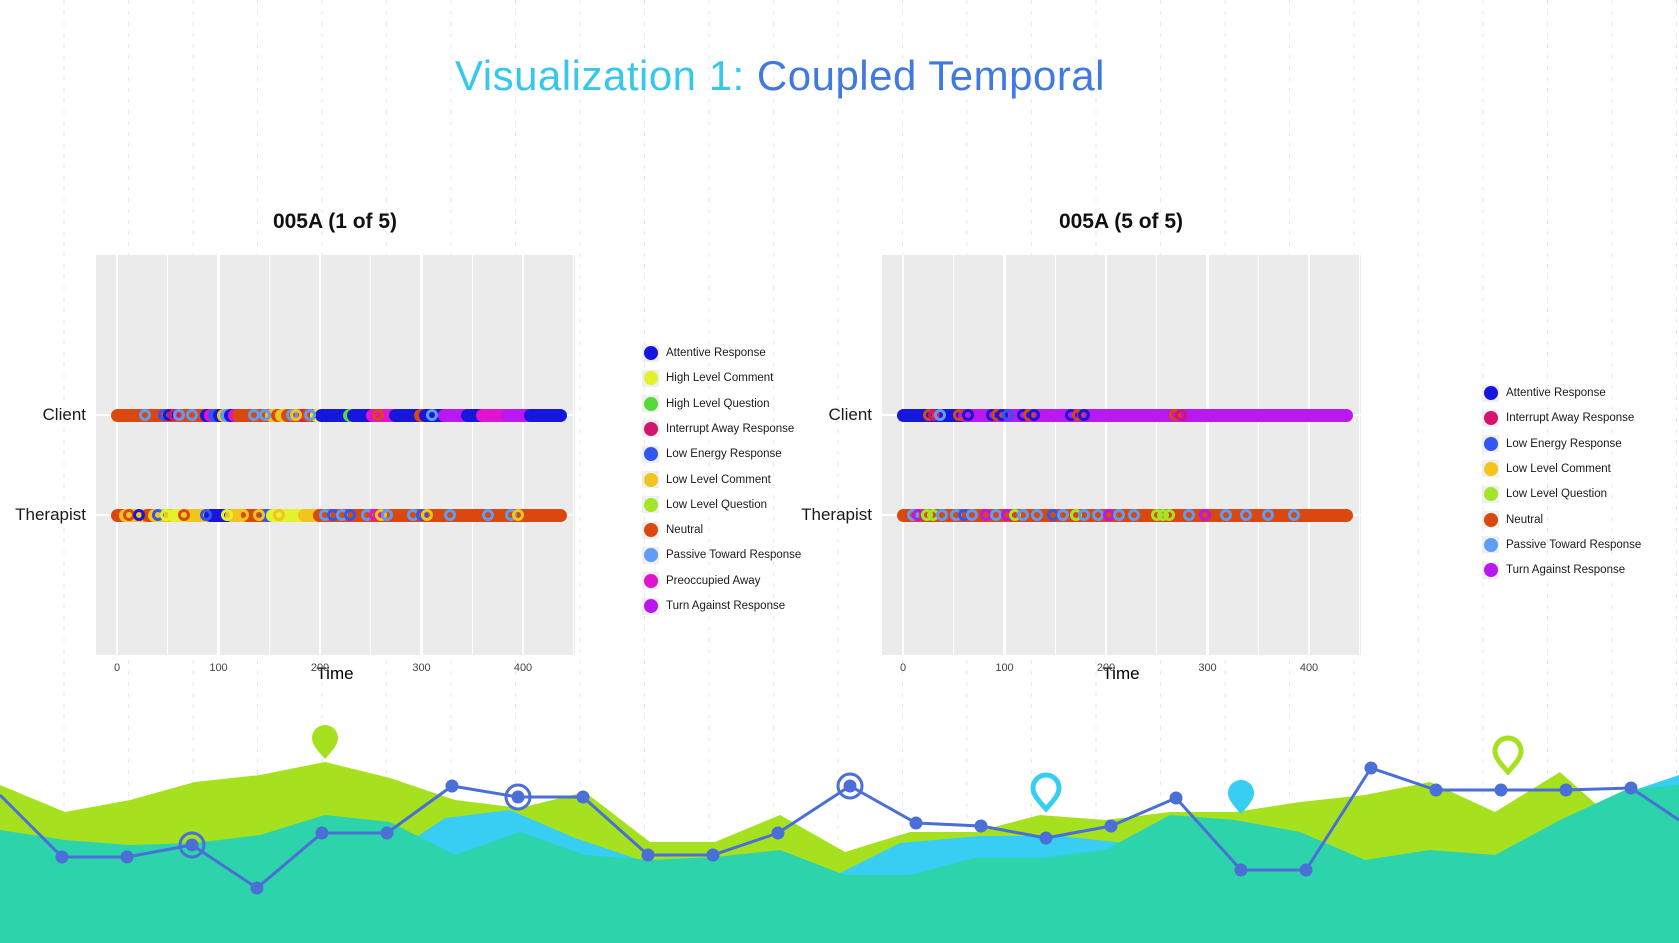 The image size is (1679, 943). What do you see at coordinates (1490, 570) in the screenshot?
I see `legend-dot-TA` at bounding box center [1490, 570].